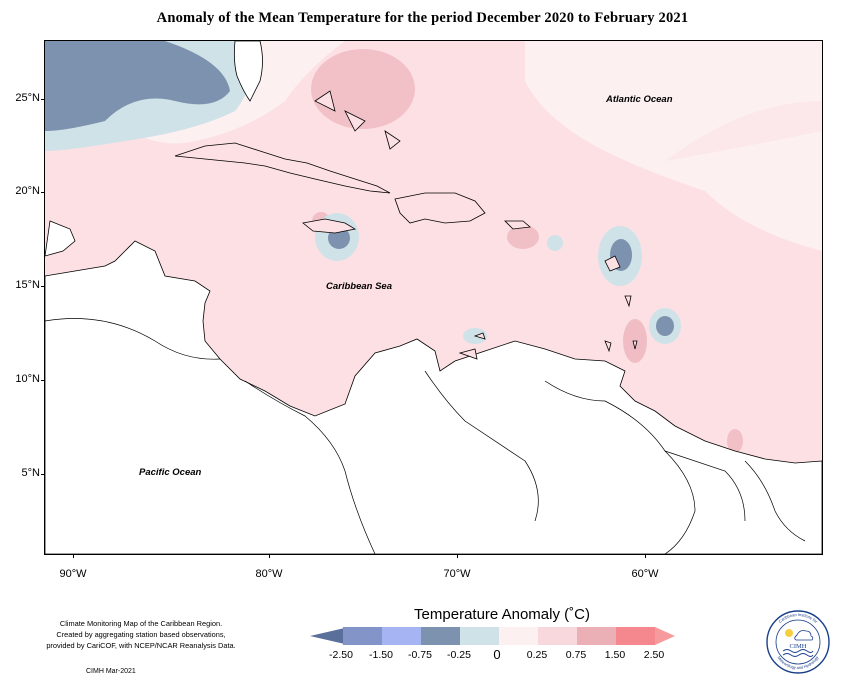 This screenshot has height=684, width=845. What do you see at coordinates (363, 89) in the screenshot?
I see `warm-anomaly-bahamas` at bounding box center [363, 89].